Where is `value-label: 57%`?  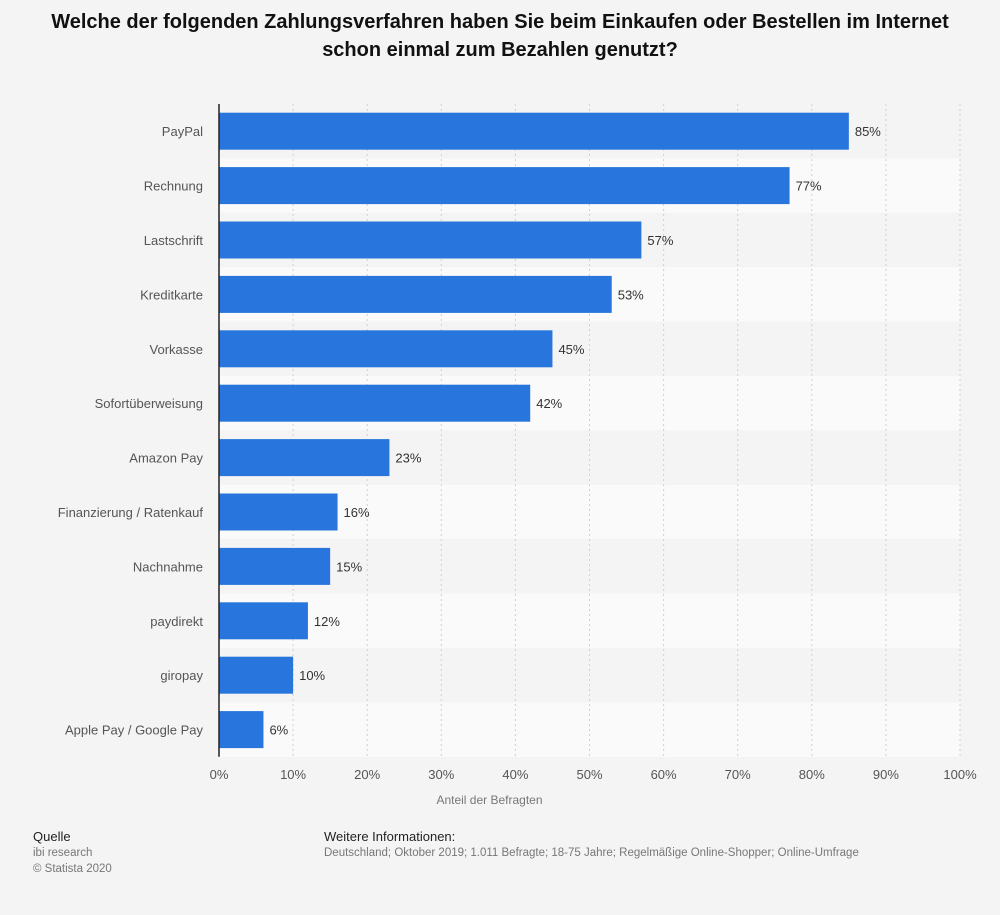
value-label: 57% is located at coordinates (660, 240).